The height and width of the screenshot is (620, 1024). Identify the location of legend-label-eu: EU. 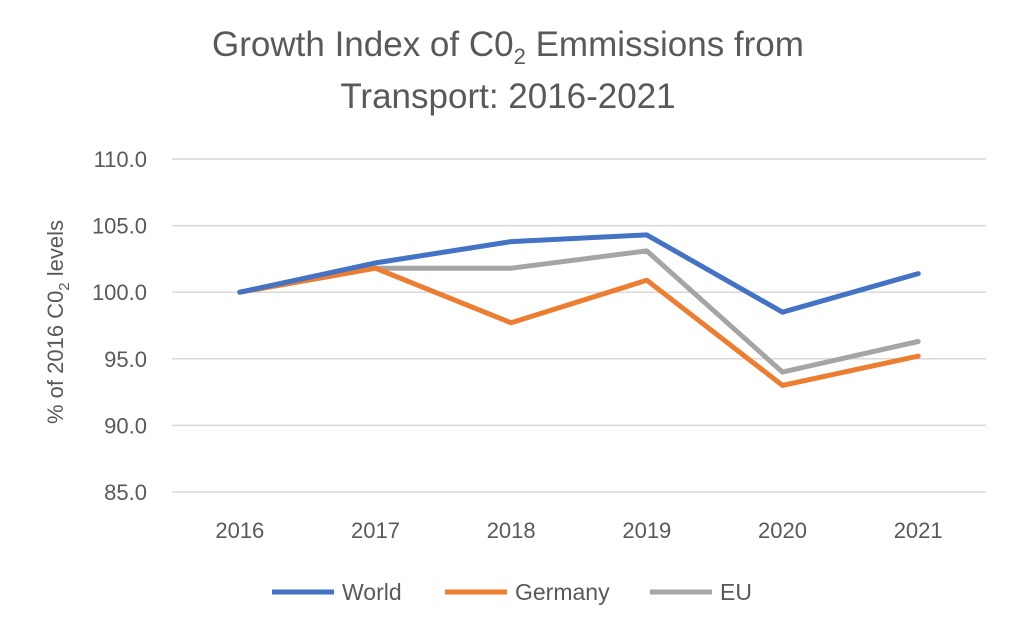
(736, 592).